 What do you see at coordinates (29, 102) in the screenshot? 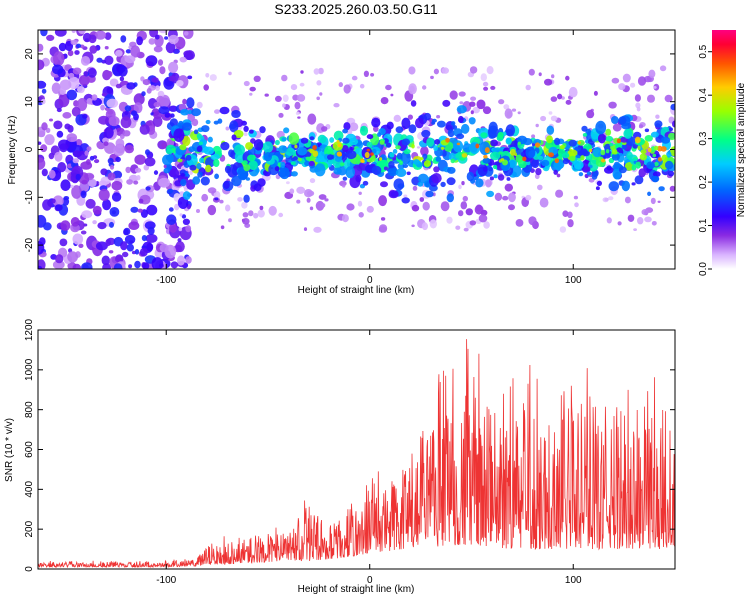
I see `y-tick-label: 10` at bounding box center [29, 102].